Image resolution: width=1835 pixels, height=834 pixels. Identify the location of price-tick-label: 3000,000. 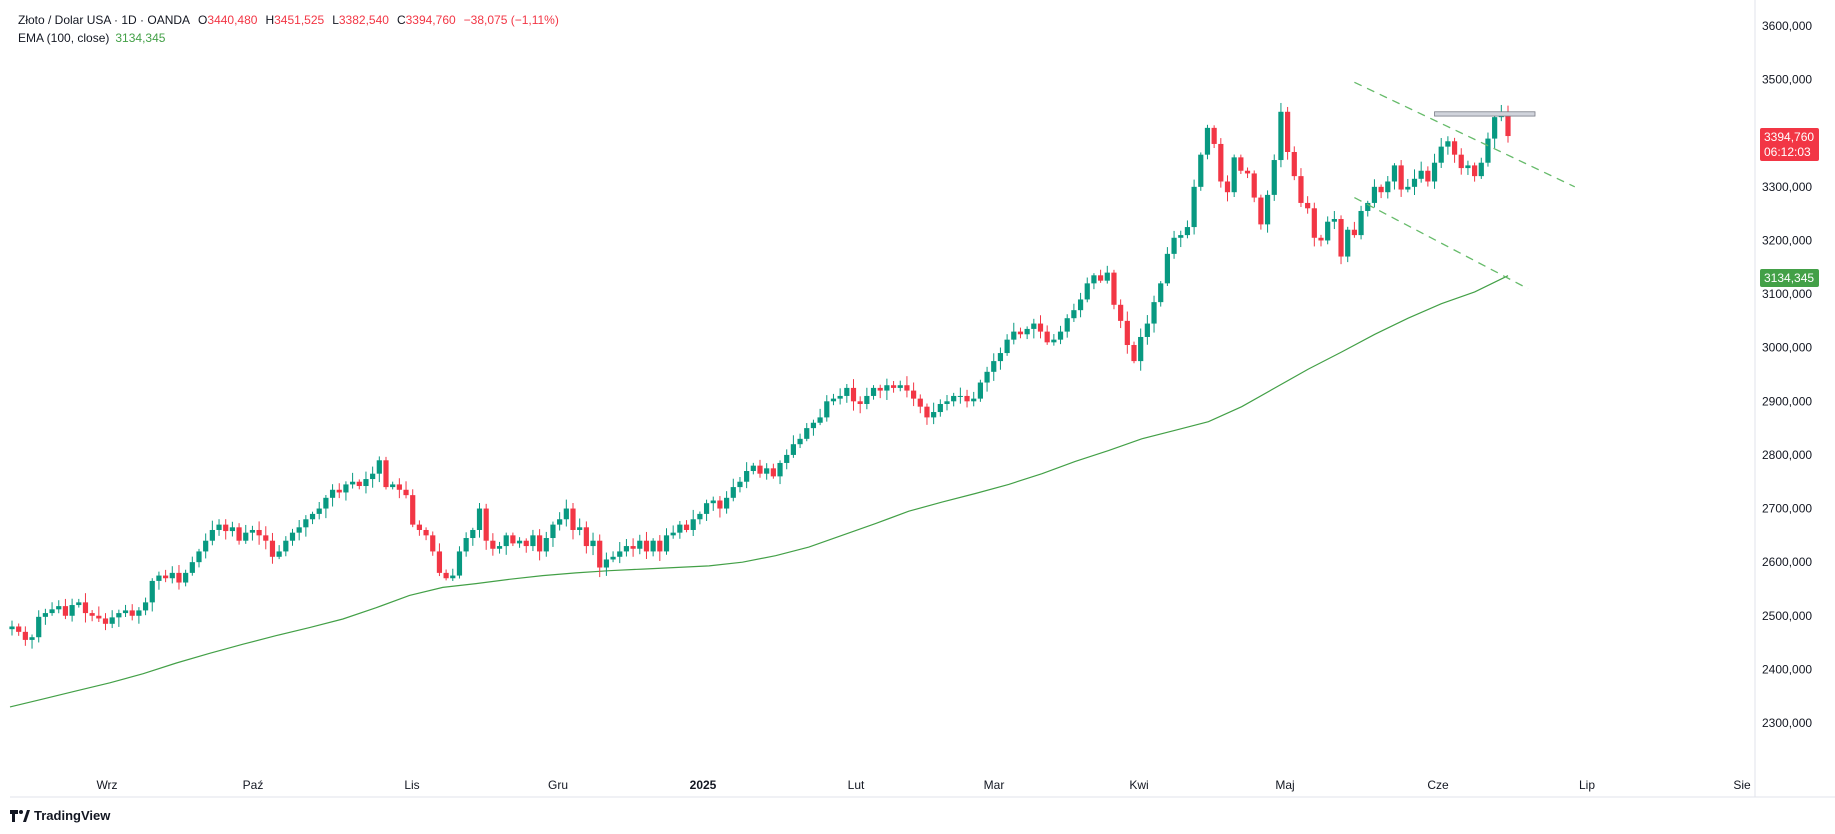
(1787, 348).